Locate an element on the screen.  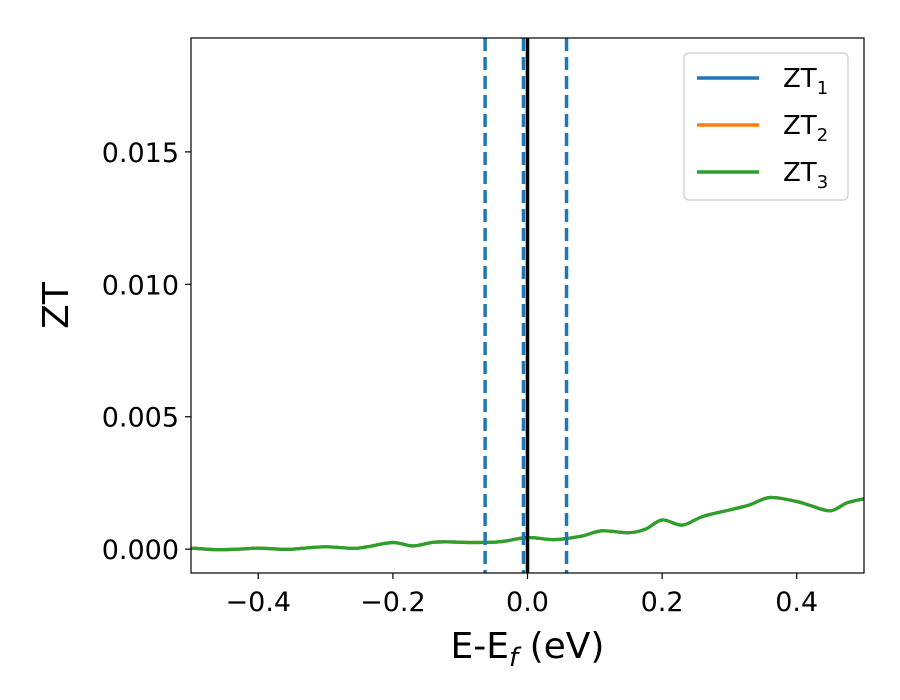
x-tick-label: 0.2 is located at coordinates (662, 602).